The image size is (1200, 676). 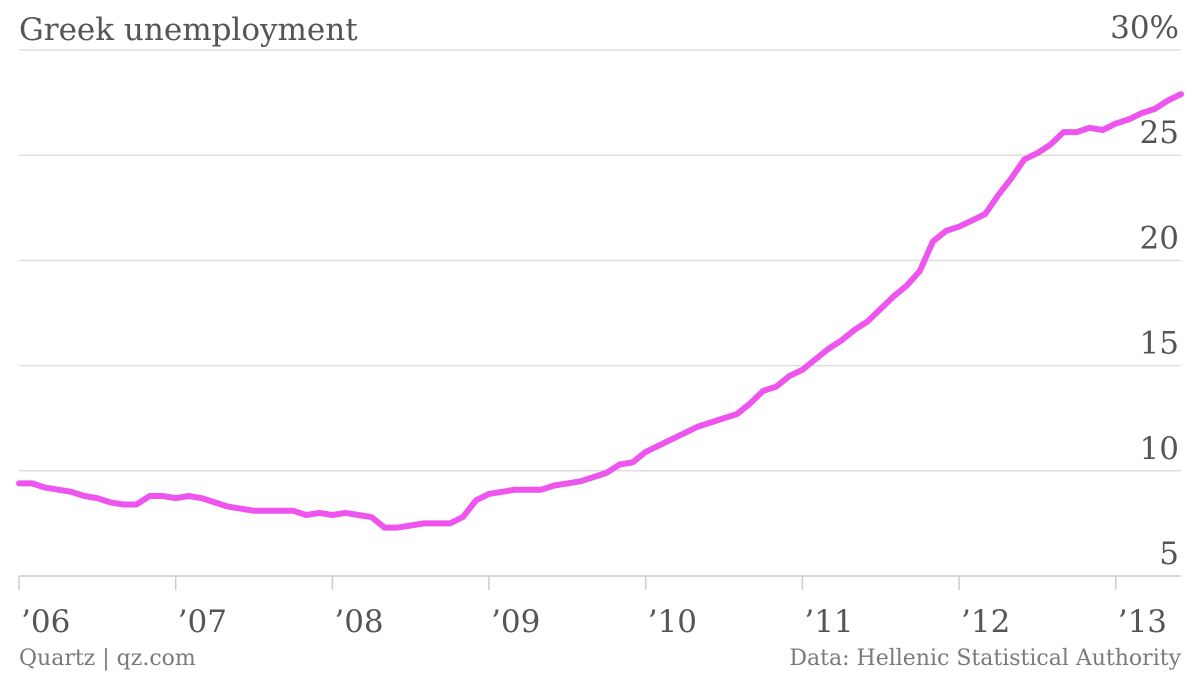 What do you see at coordinates (188, 30) in the screenshot?
I see `chart-title: Greek unemployment` at bounding box center [188, 30].